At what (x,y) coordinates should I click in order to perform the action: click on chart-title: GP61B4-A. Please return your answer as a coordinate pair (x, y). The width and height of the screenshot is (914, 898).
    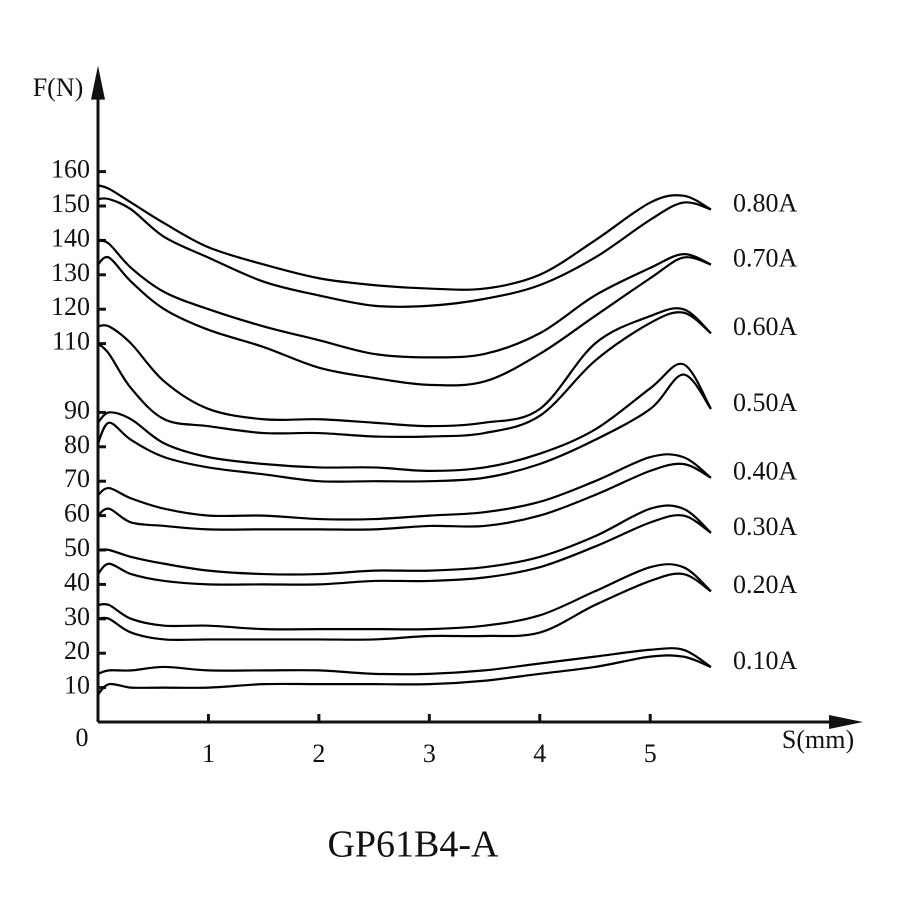
    Looking at the image, I should click on (413, 845).